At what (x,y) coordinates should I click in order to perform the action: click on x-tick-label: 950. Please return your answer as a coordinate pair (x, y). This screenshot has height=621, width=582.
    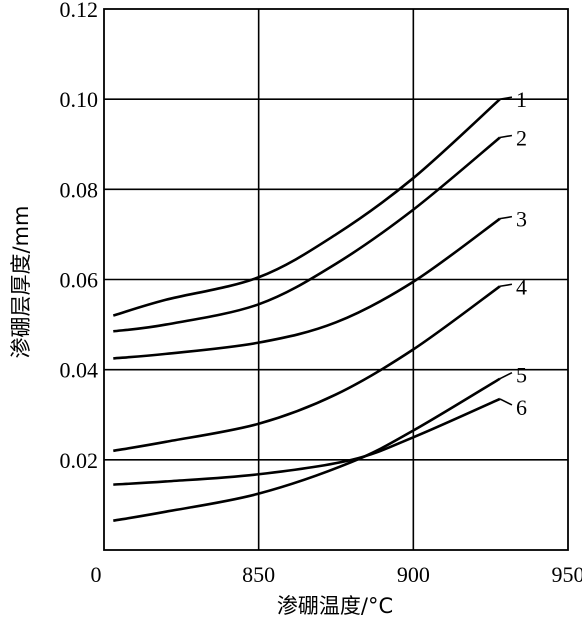
    Looking at the image, I should click on (567, 574).